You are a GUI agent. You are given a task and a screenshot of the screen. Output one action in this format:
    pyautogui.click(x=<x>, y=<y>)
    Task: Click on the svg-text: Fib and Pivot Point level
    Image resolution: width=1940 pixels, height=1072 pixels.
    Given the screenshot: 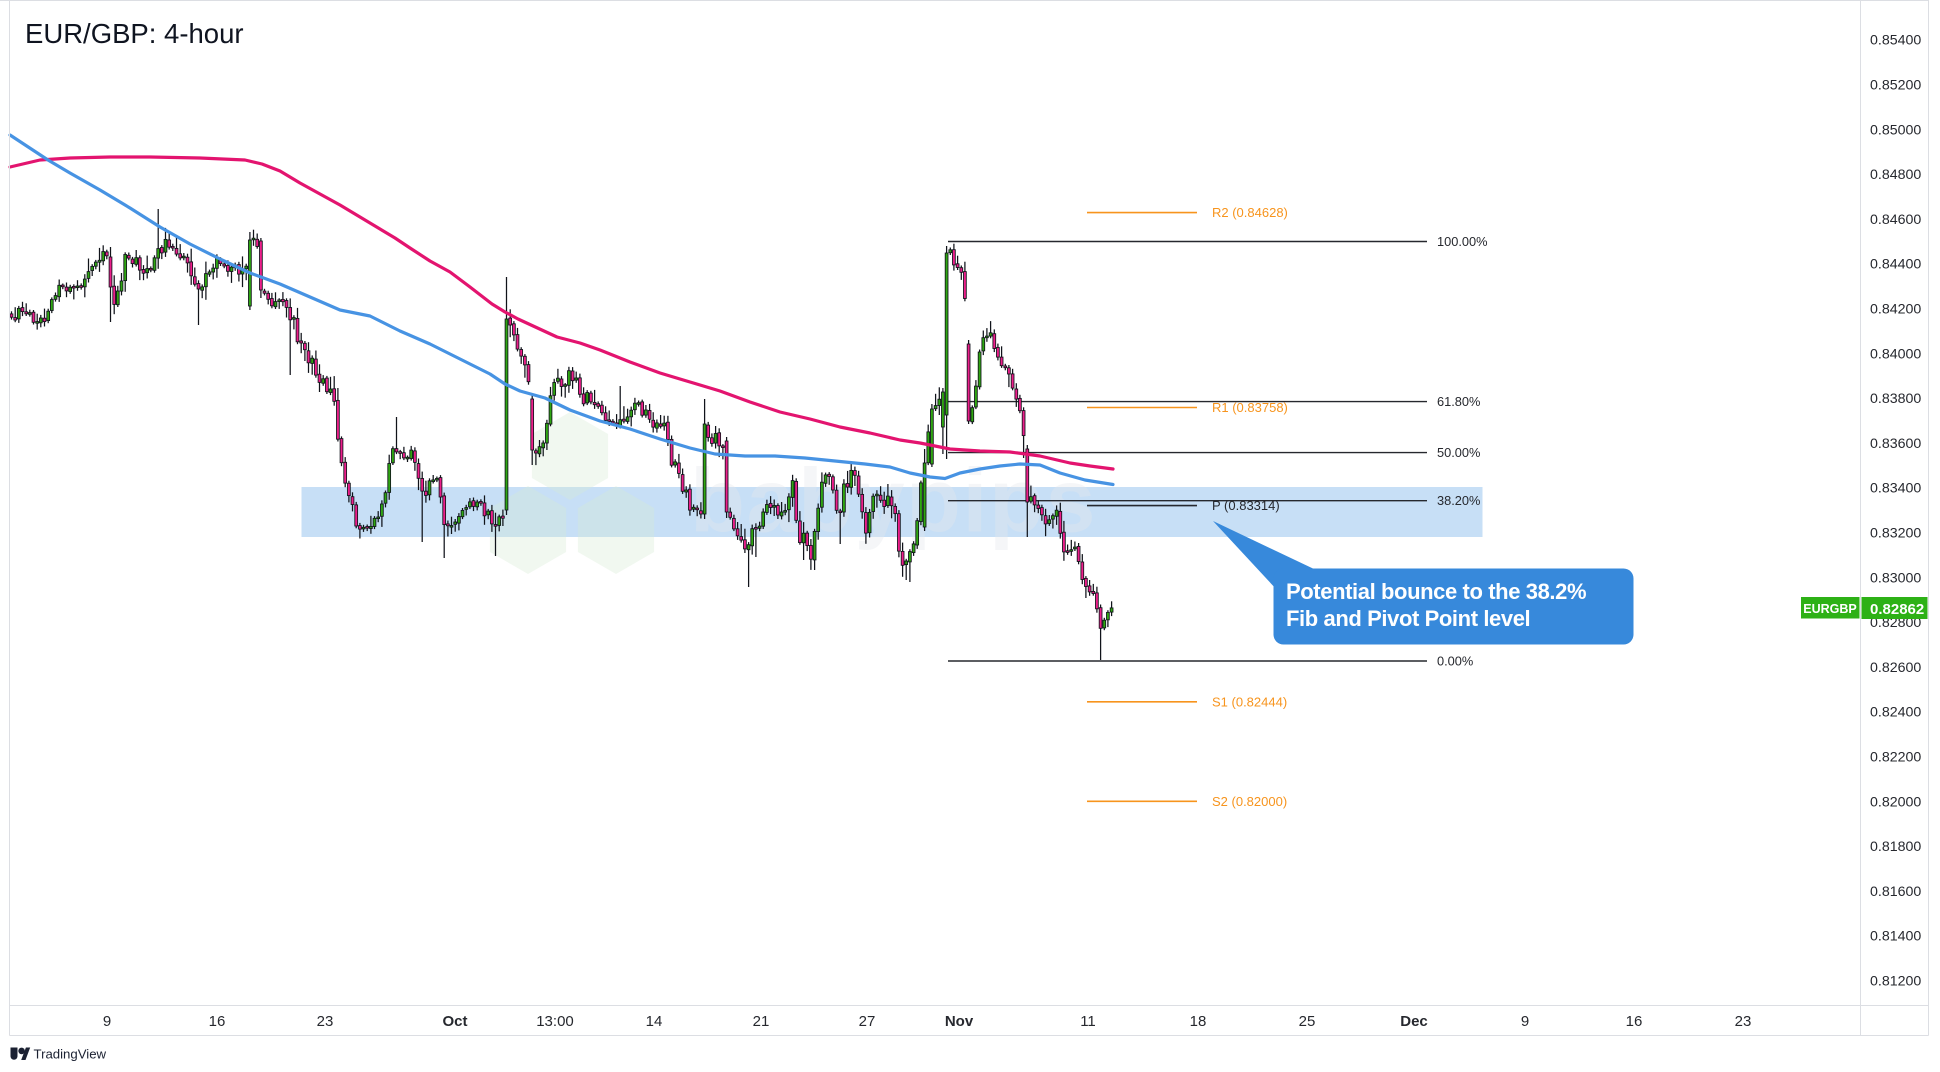 What is the action you would take?
    pyautogui.click(x=1408, y=618)
    